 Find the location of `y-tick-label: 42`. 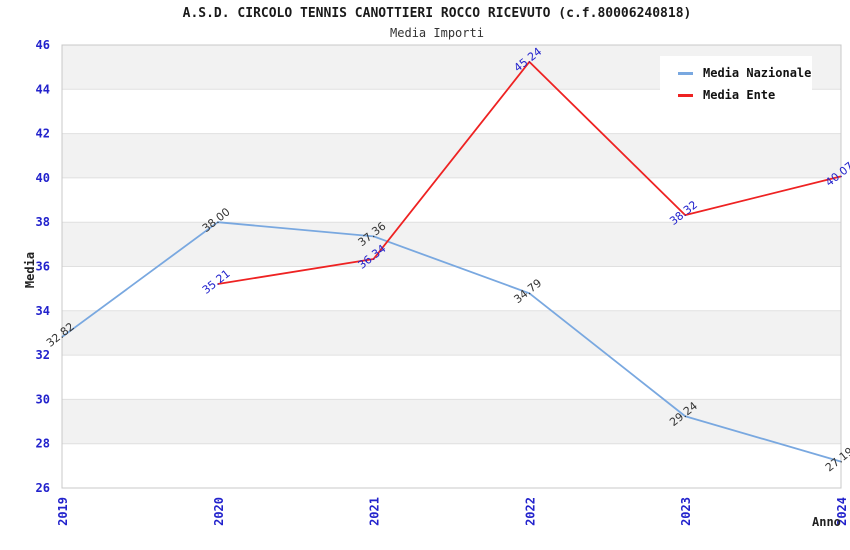

y-tick-label: 42 is located at coordinates (43, 134).